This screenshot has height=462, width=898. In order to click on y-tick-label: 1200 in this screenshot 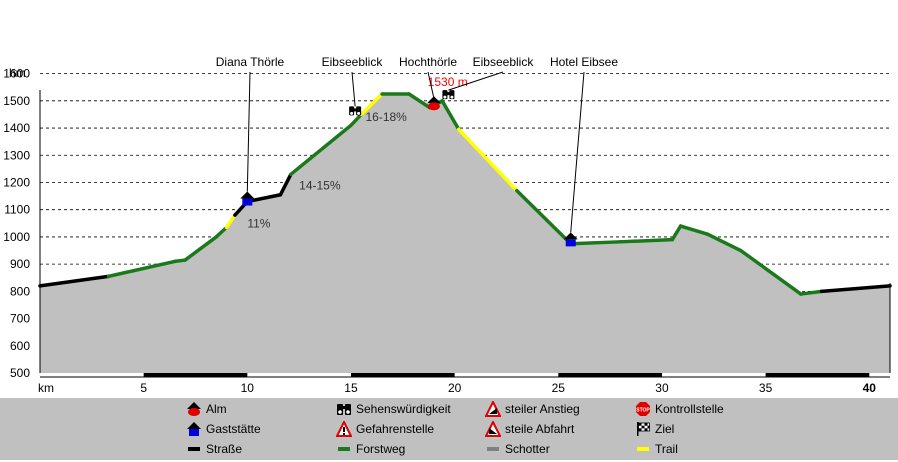, I will do `click(16, 182)`.